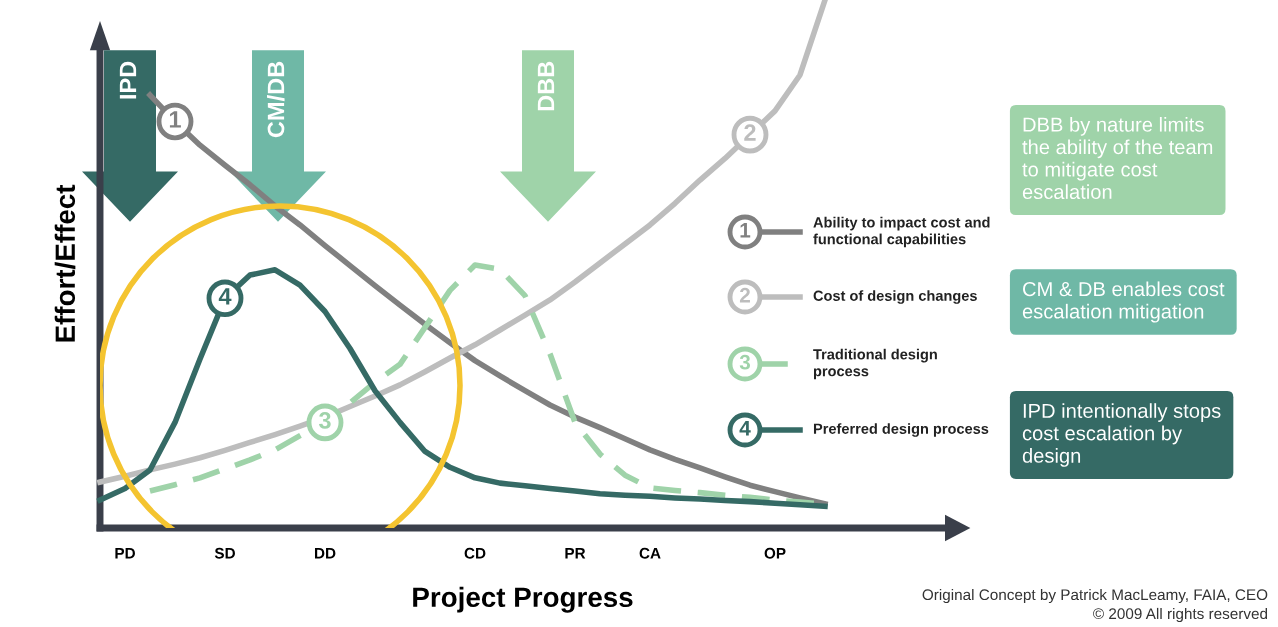  I want to click on text: IPD intentionally stops cost escalation by design, so click(1121, 435).